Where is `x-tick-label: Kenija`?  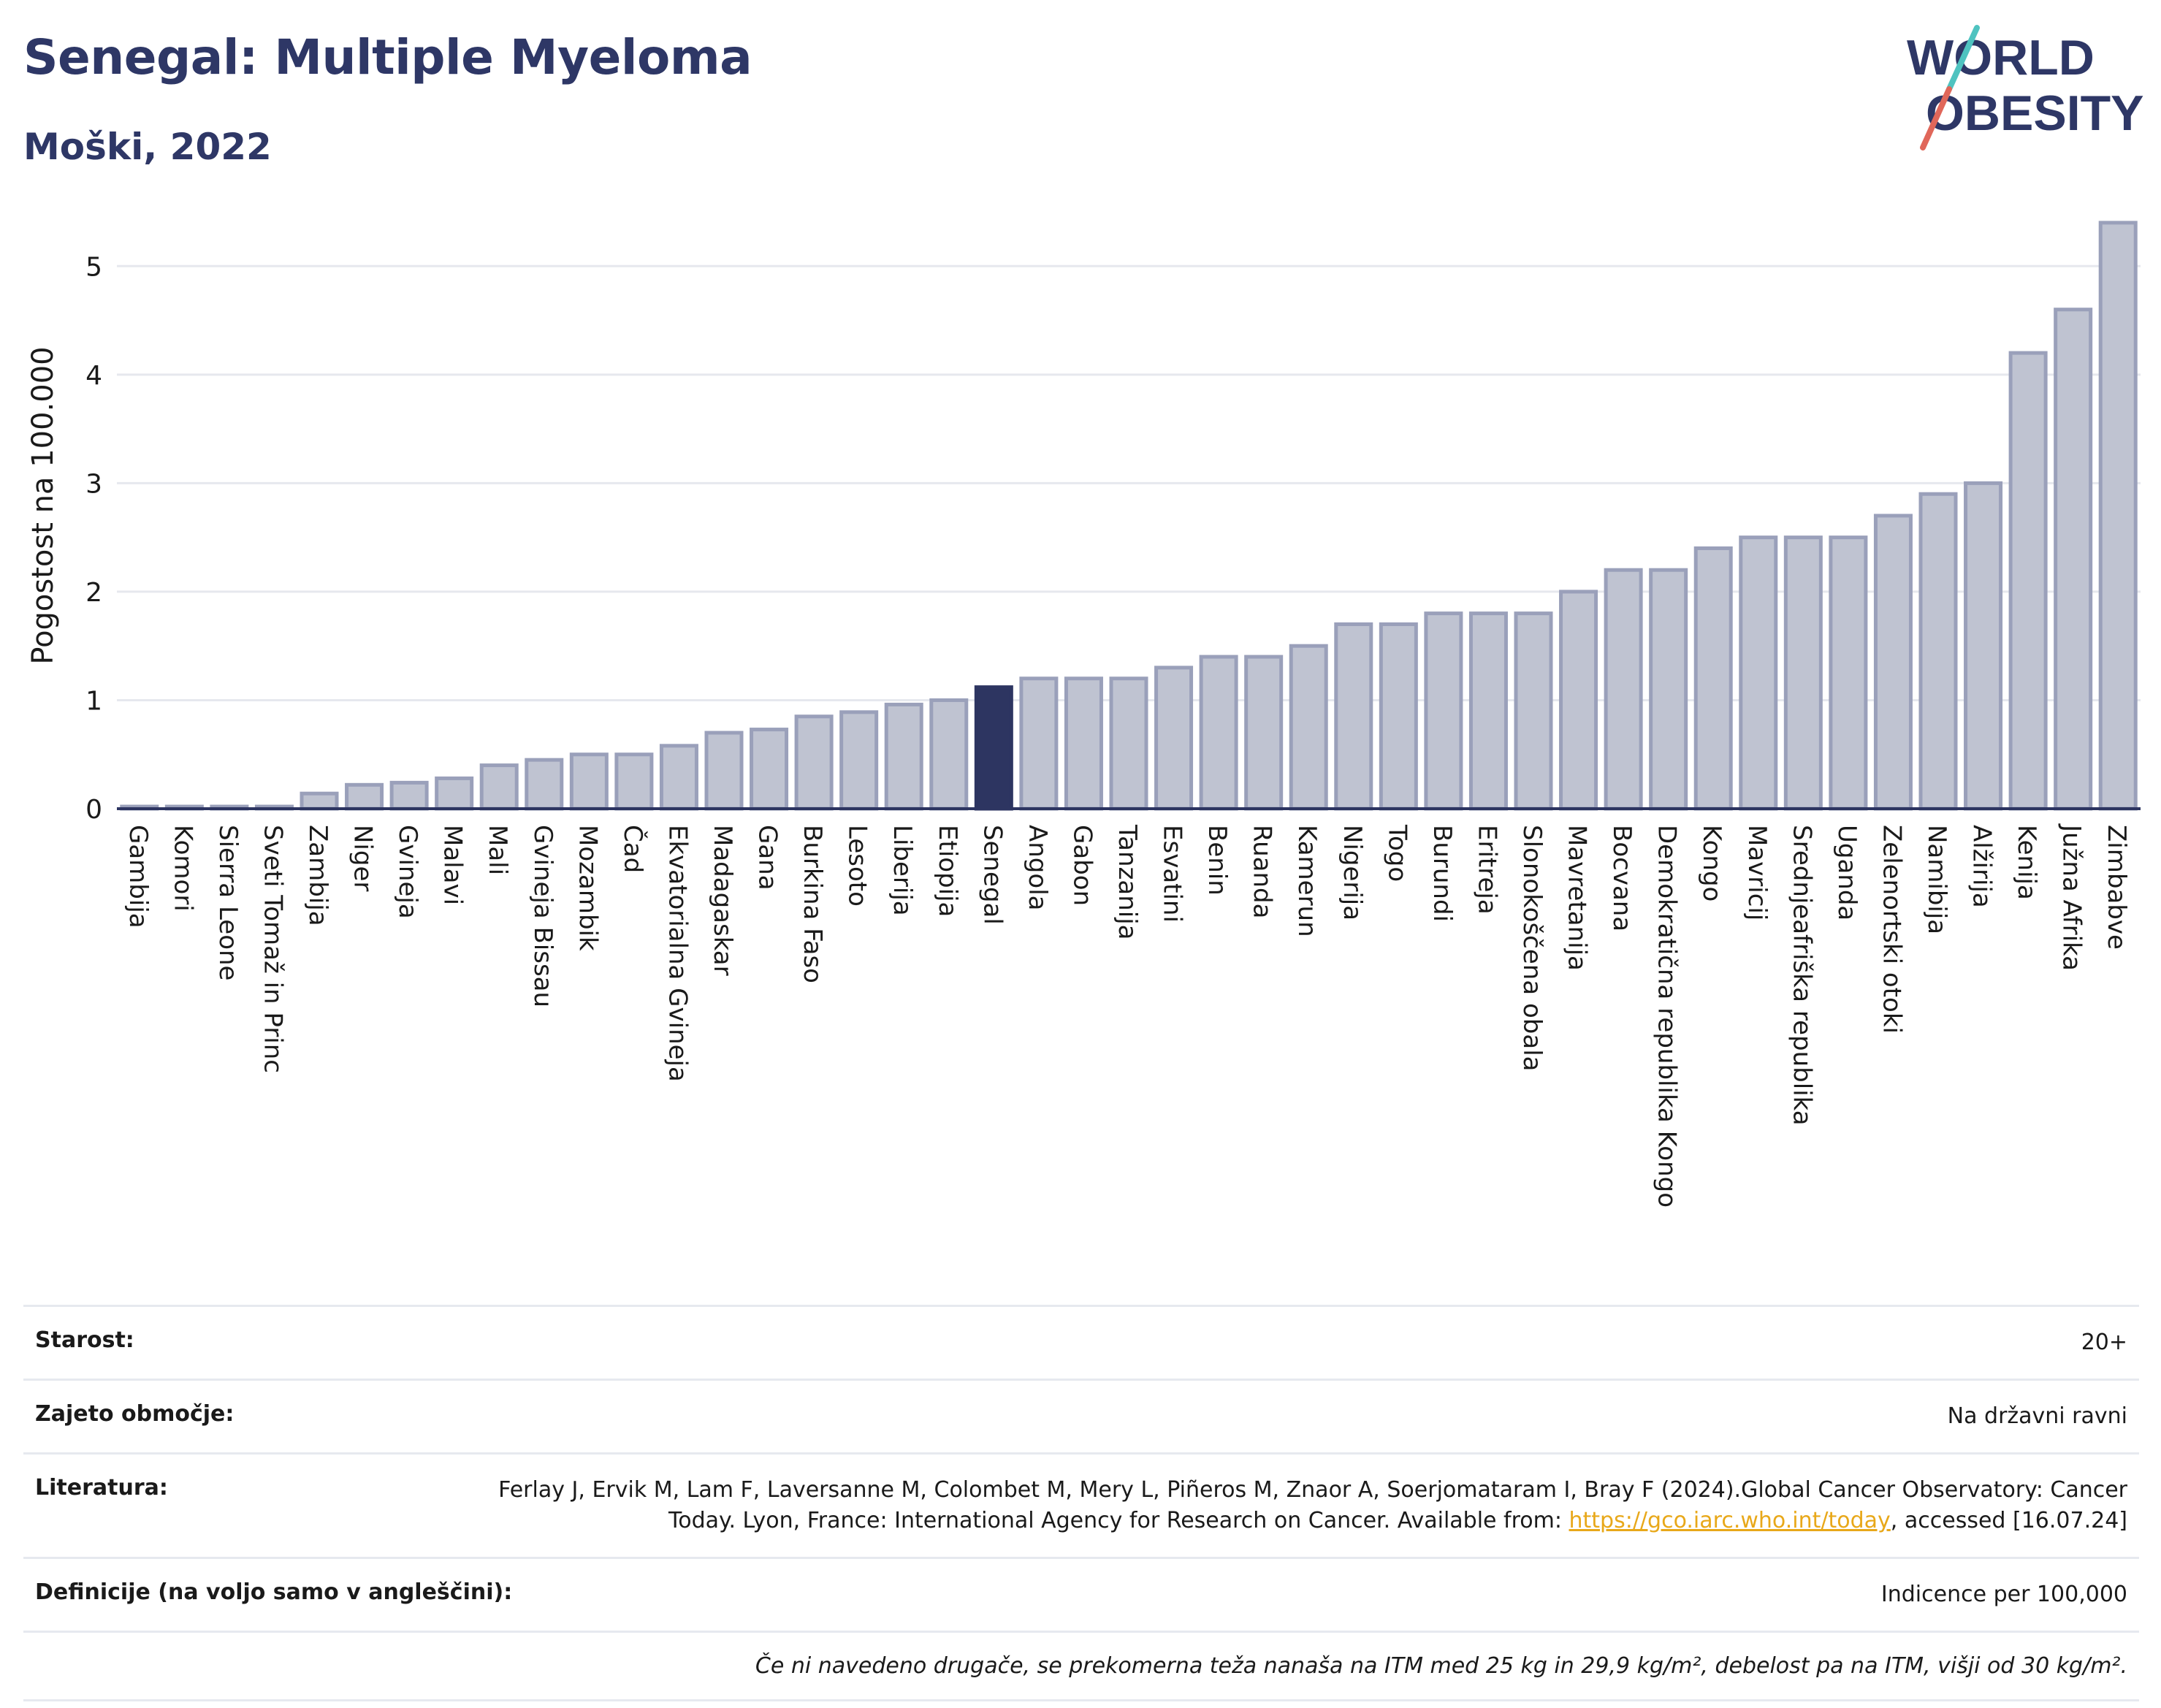 x-tick-label: Kenija is located at coordinates (2027, 862).